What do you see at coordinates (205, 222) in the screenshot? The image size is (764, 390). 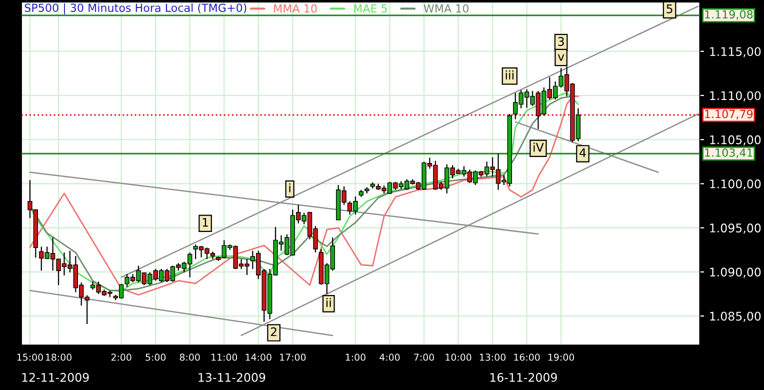 I see `annotation: 1` at bounding box center [205, 222].